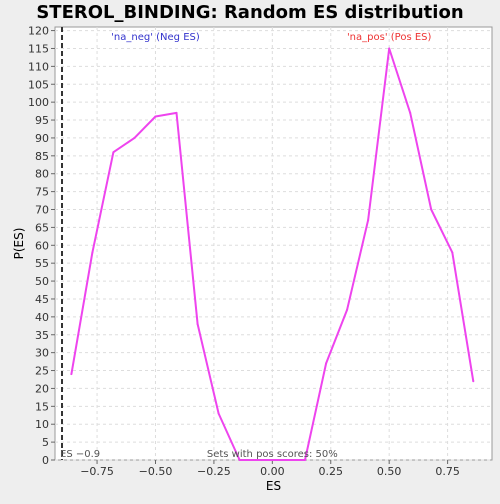 The height and width of the screenshot is (504, 500). What do you see at coordinates (389, 37) in the screenshot?
I see `pos-es-label: 'na_pos' (Pos ES)` at bounding box center [389, 37].